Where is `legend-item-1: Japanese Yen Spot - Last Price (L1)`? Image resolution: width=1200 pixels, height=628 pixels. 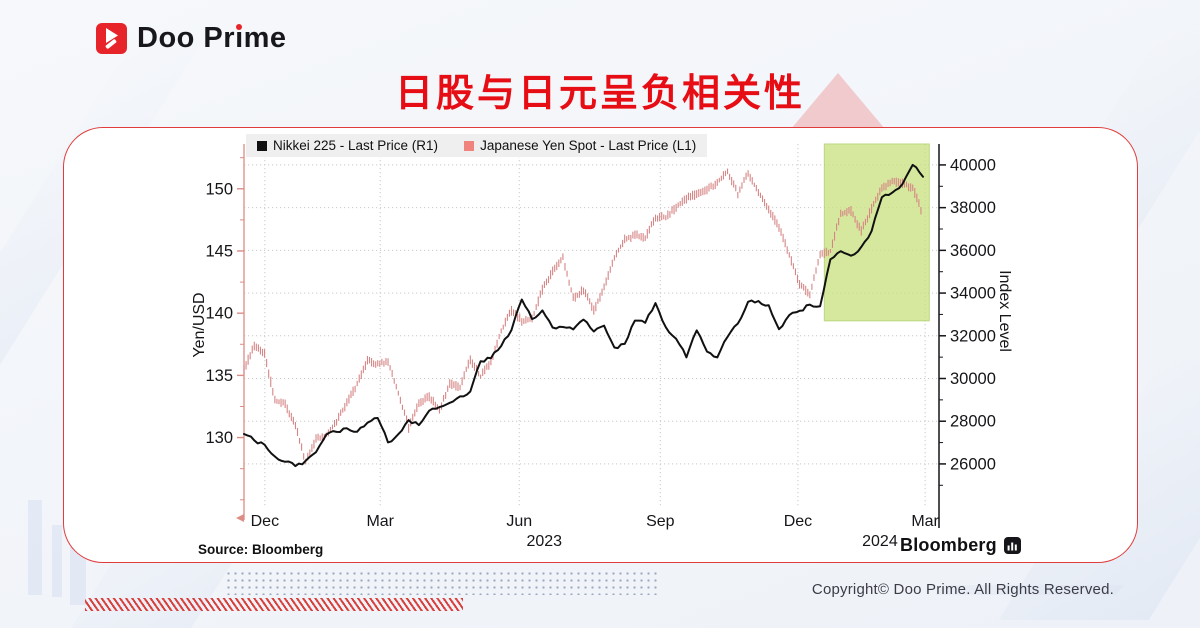
legend-item-1: Japanese Yen Spot - Last Price (L1) is located at coordinates (580, 145).